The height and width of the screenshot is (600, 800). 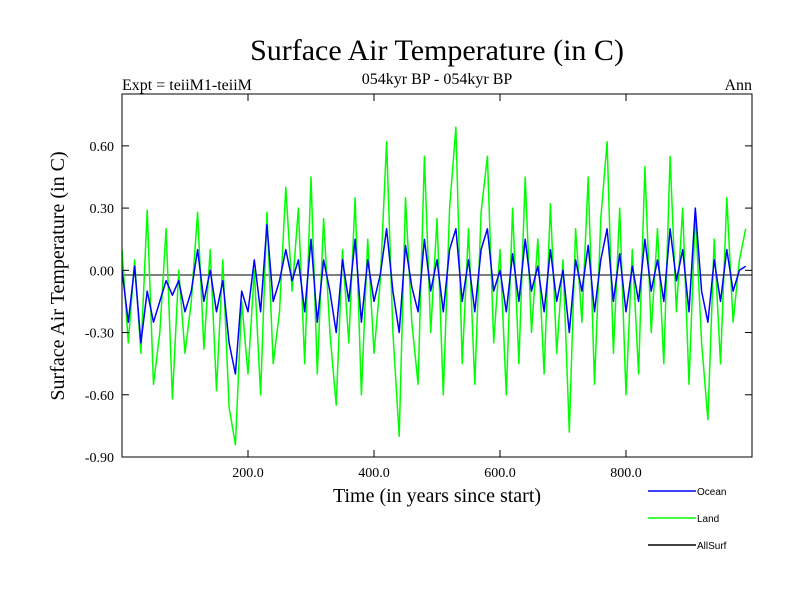 What do you see at coordinates (712, 546) in the screenshot?
I see `legend-label-allsurf: AllSurf` at bounding box center [712, 546].